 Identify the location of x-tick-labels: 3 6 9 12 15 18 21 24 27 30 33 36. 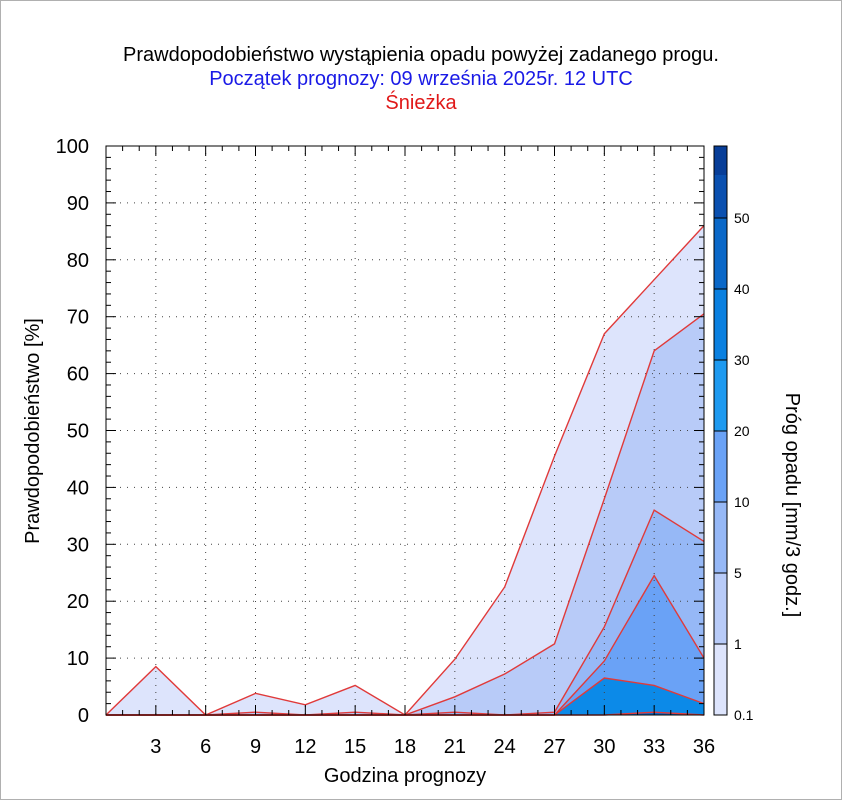
(432, 747).